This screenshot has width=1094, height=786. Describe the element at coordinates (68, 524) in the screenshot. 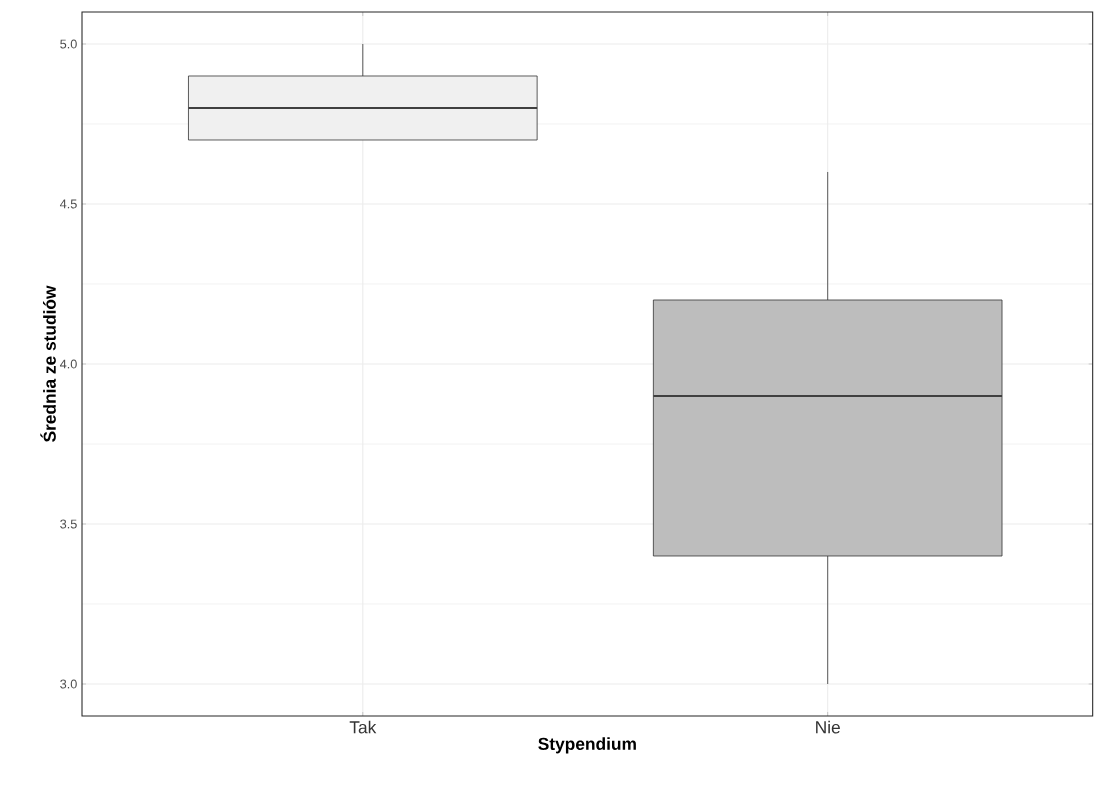

I see `y-tick-label: 3.5` at that location.